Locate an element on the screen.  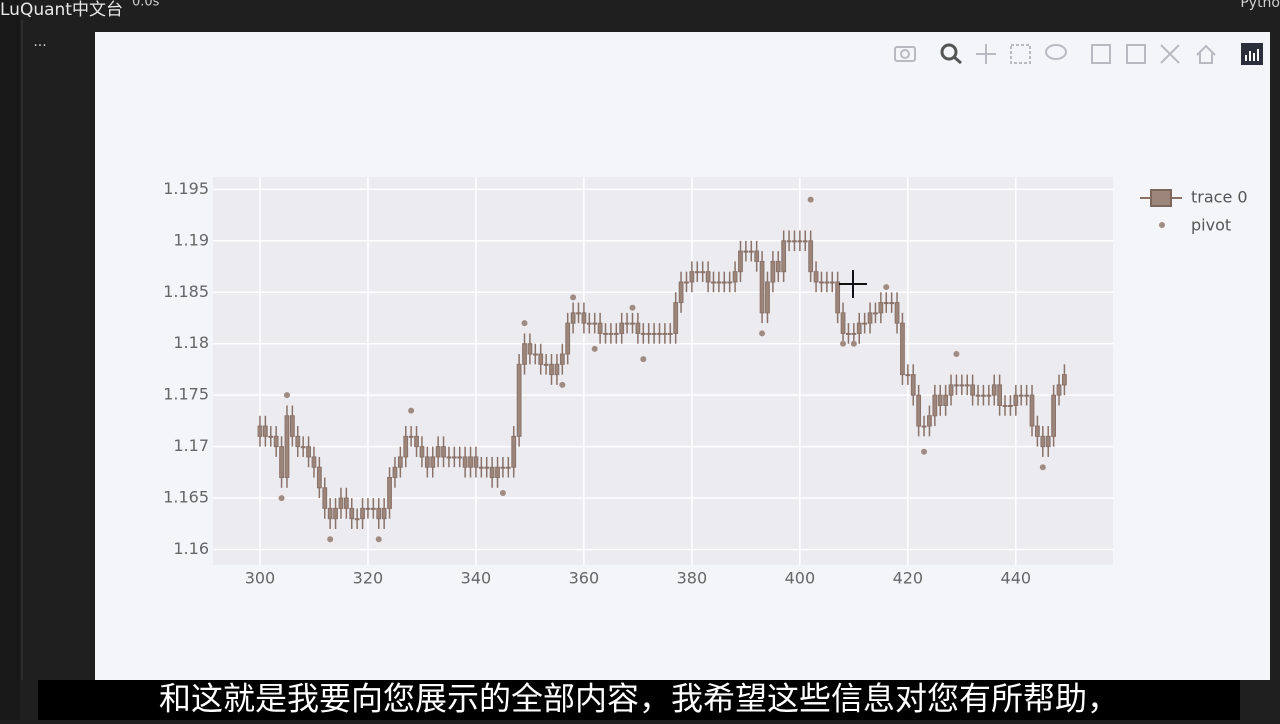
x-tick-label: 340 is located at coordinates (476, 578).